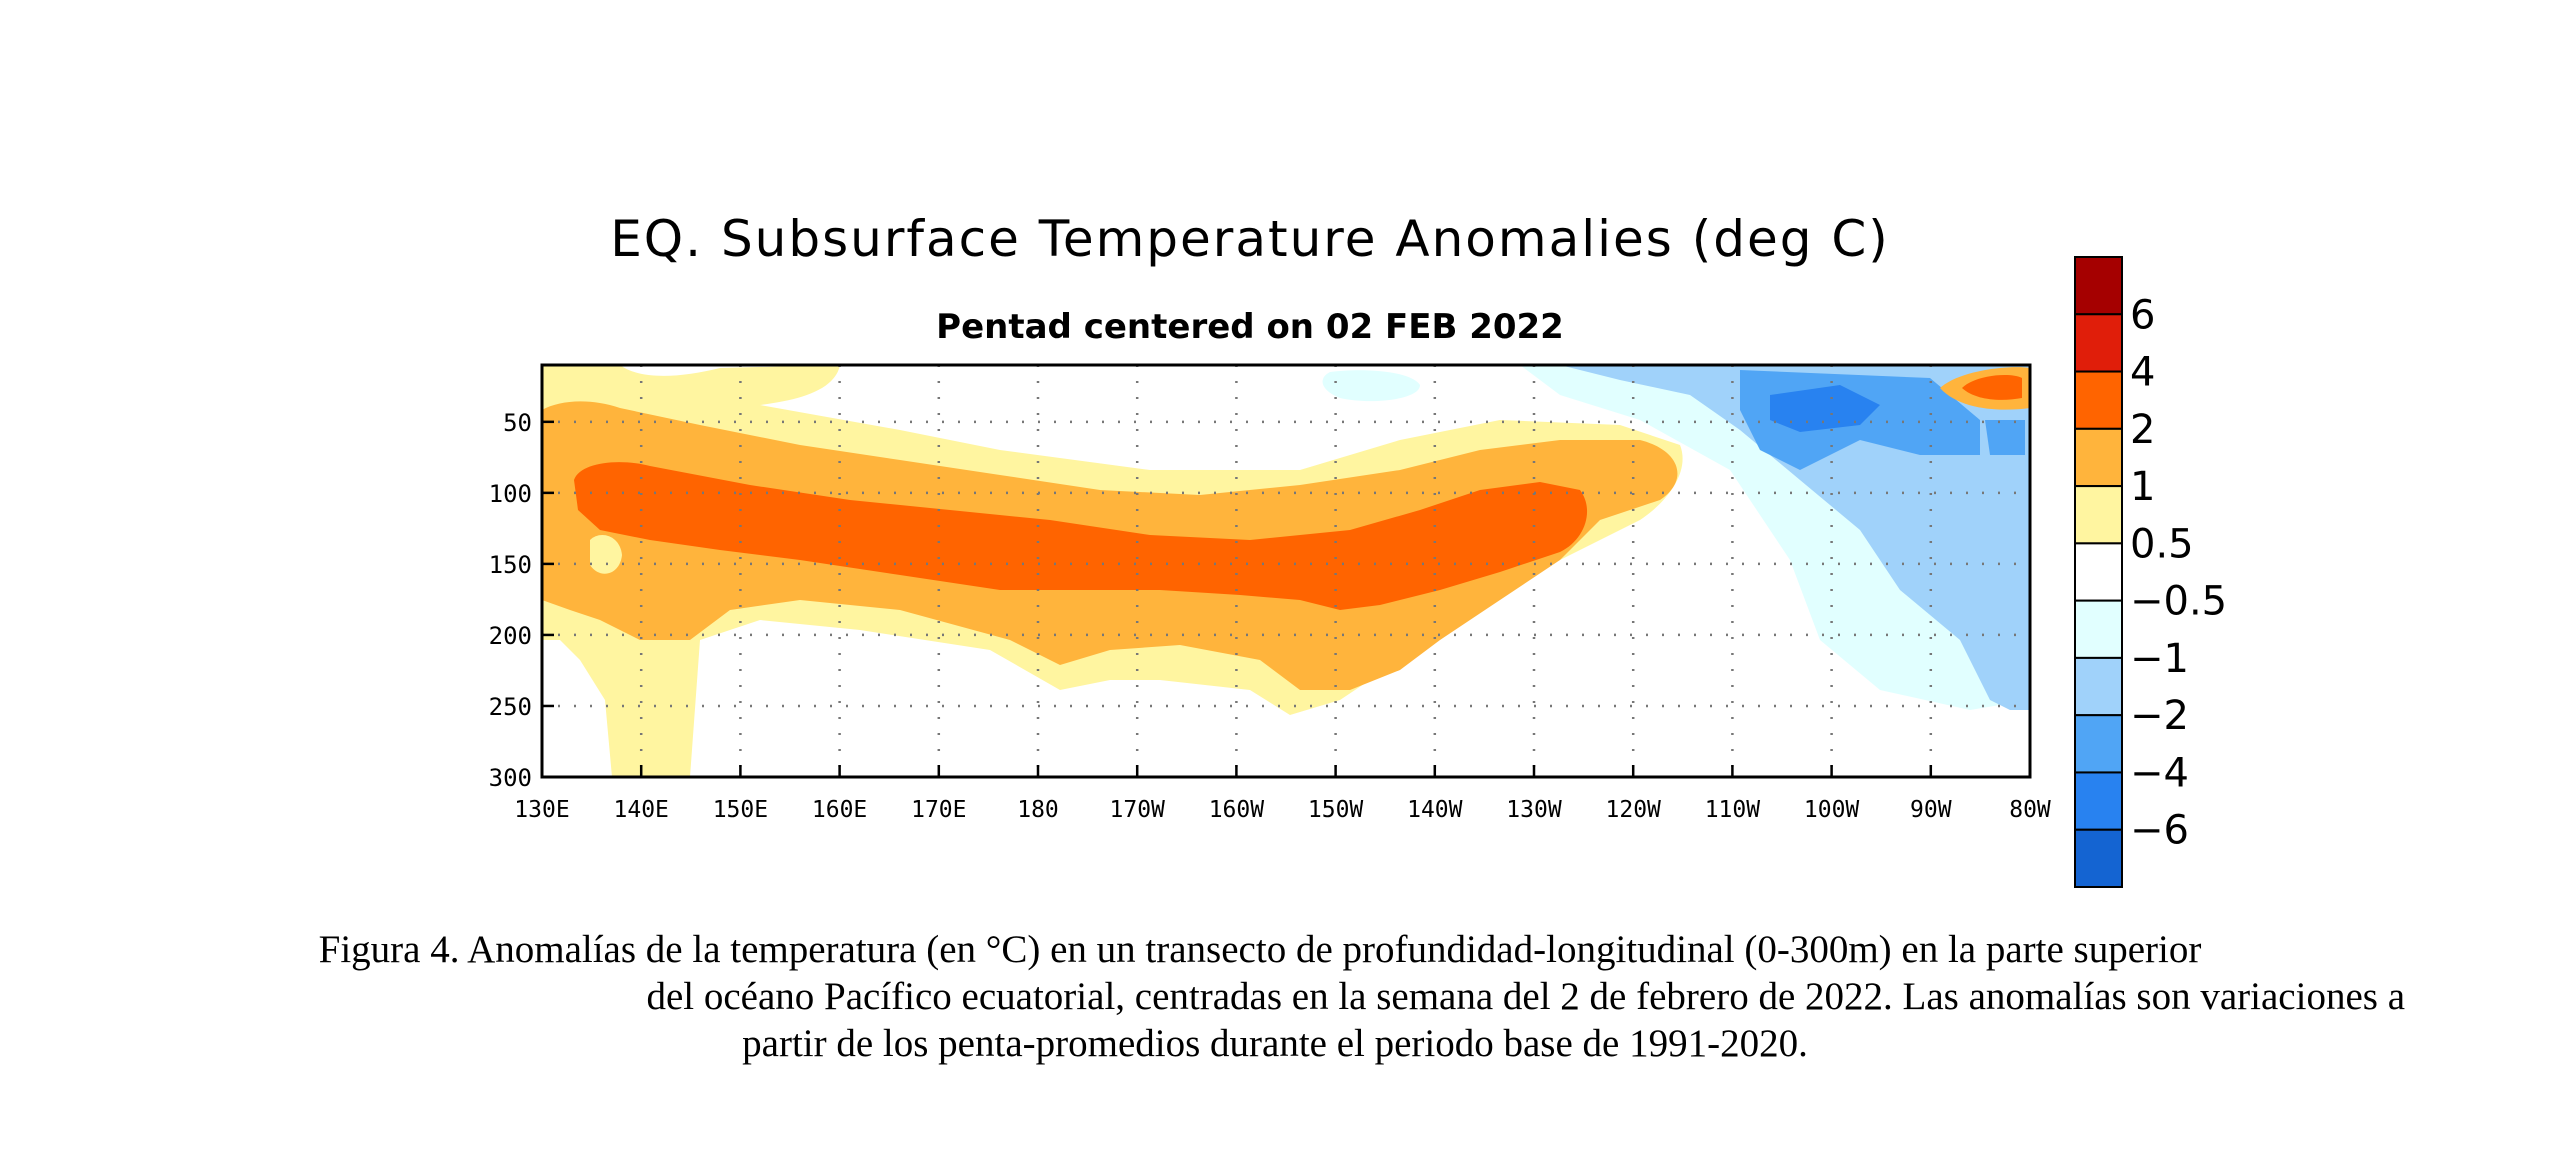  Describe the element at coordinates (641, 810) in the screenshot. I see `x-tick-label: 140E` at that location.